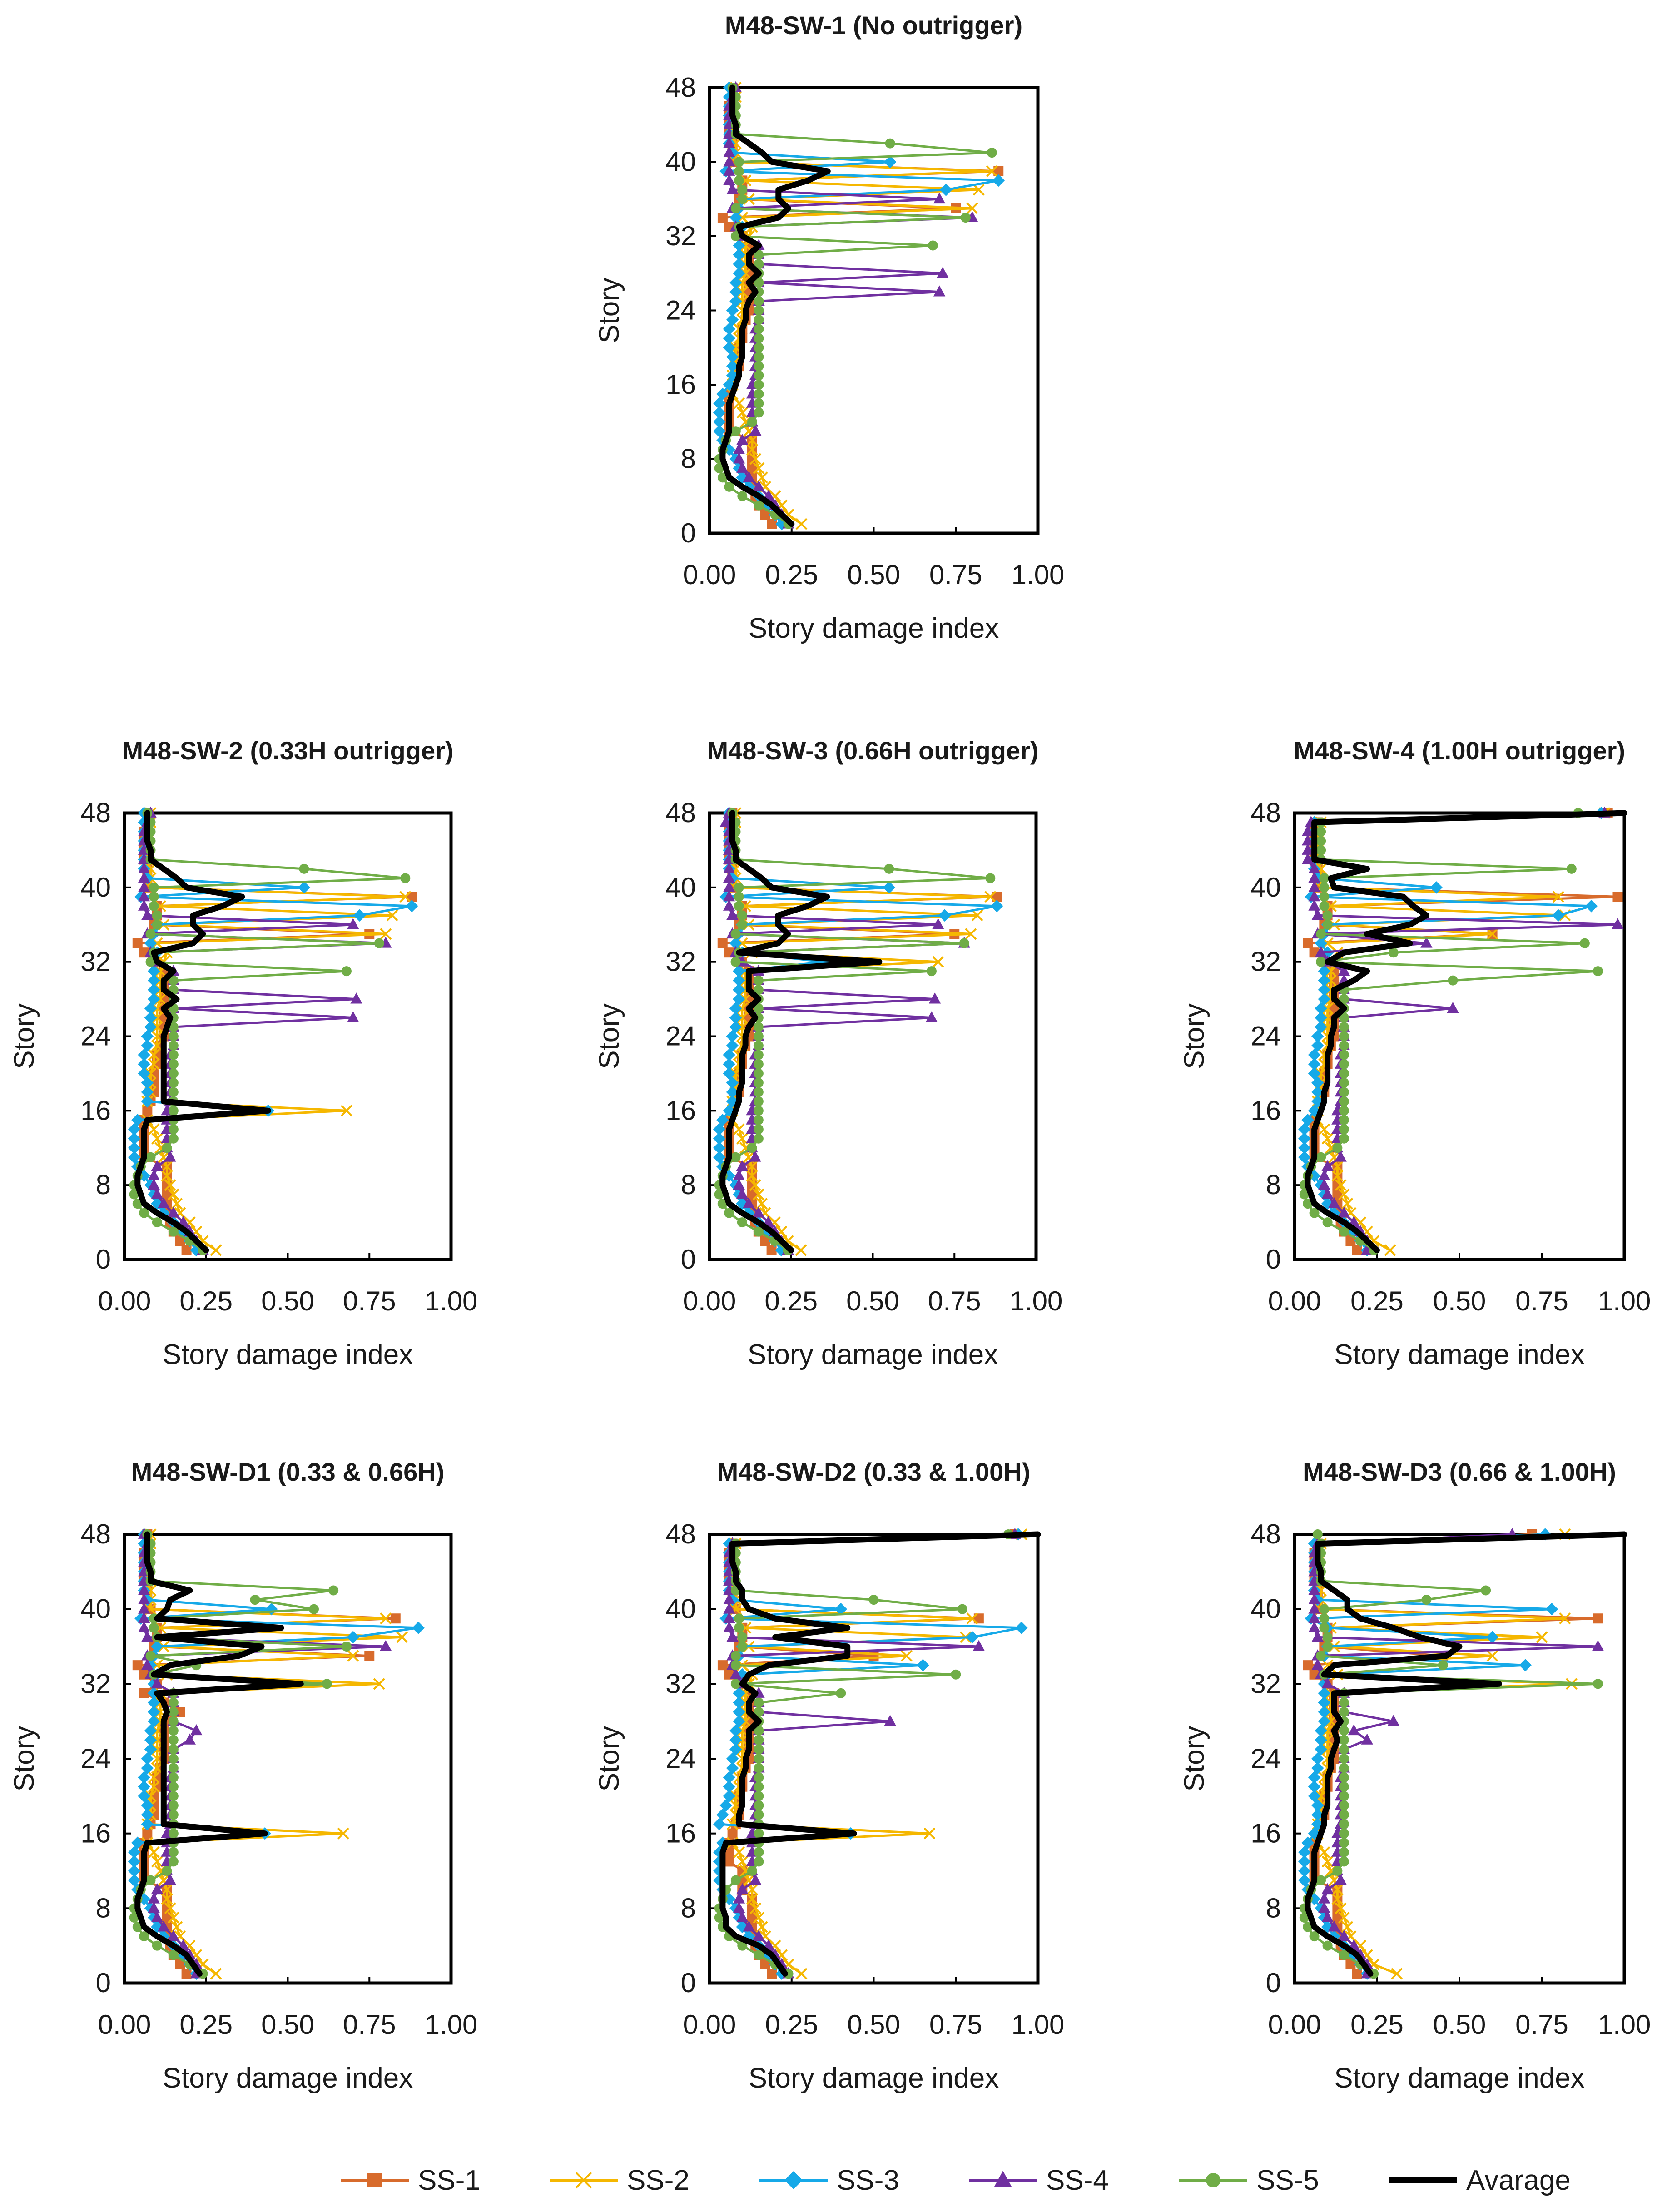 This screenshot has width=1667, height=2212. What do you see at coordinates (688, 1185) in the screenshot?
I see `y-tick-label: 8` at bounding box center [688, 1185].